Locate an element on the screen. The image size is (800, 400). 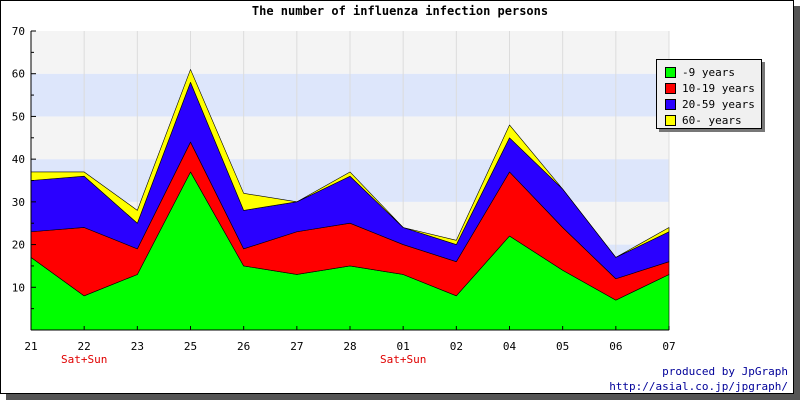
legend-label: 10-19 years is located at coordinates (718, 88).